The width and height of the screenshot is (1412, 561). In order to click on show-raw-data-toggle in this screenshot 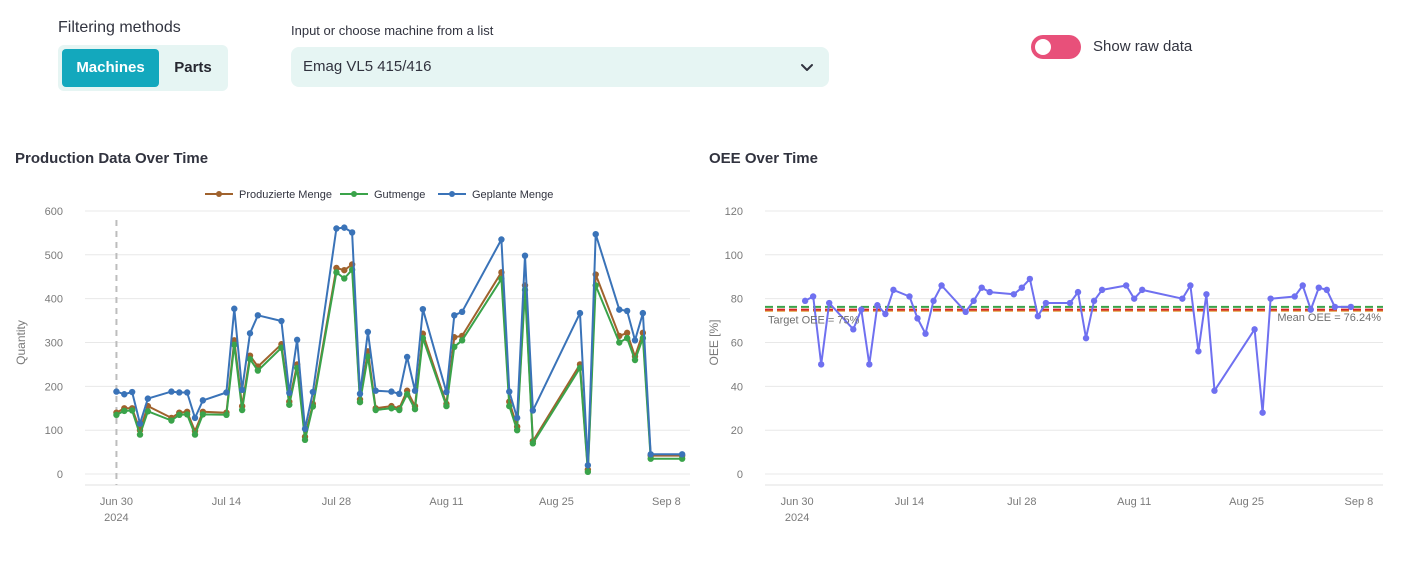, I will do `click(1056, 47)`.